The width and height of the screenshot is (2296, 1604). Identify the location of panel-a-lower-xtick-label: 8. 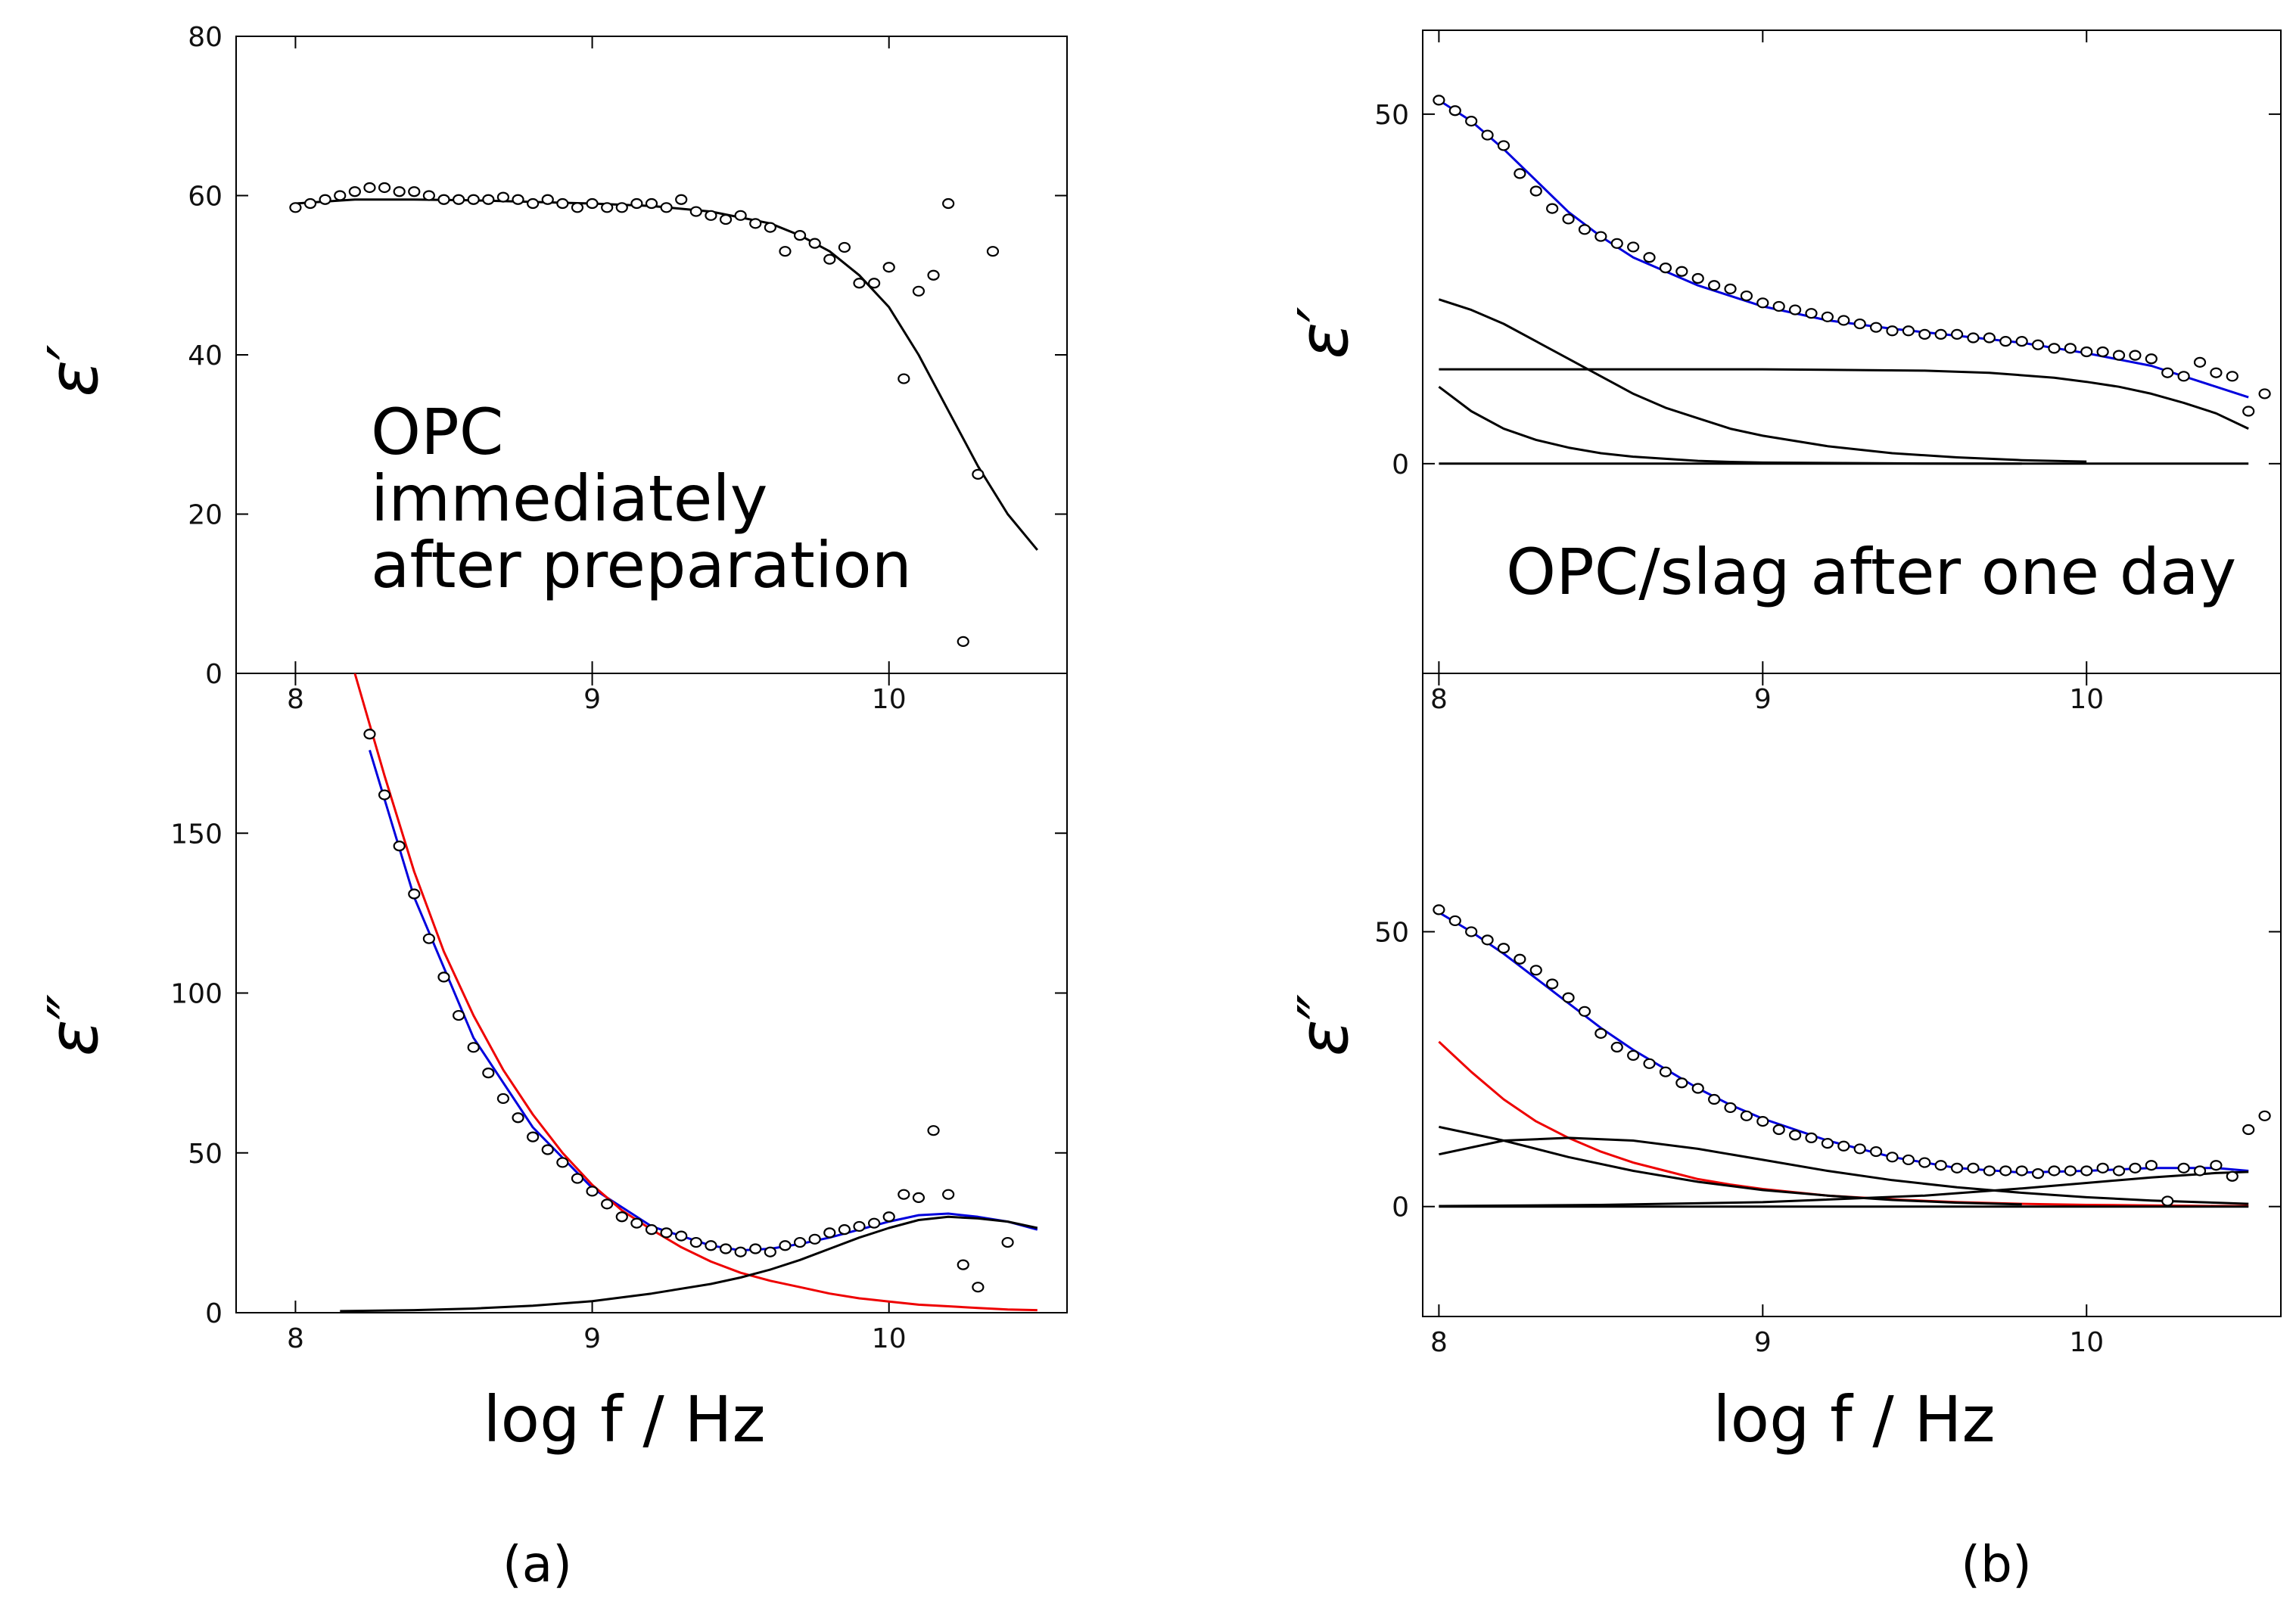
(295, 1339).